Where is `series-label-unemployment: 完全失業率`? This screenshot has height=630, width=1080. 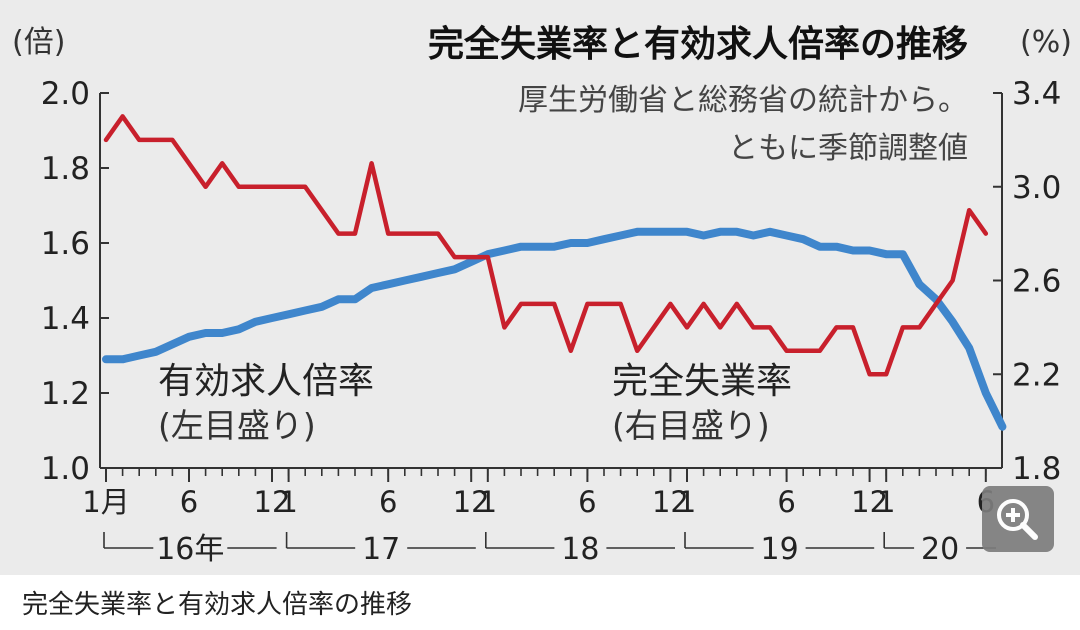 series-label-unemployment: 完全失業率 is located at coordinates (702, 381).